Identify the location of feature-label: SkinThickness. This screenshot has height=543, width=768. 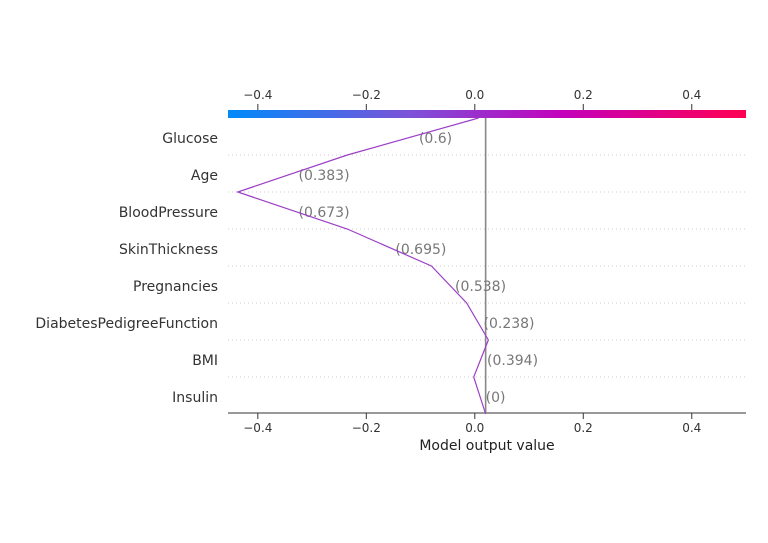
(168, 250).